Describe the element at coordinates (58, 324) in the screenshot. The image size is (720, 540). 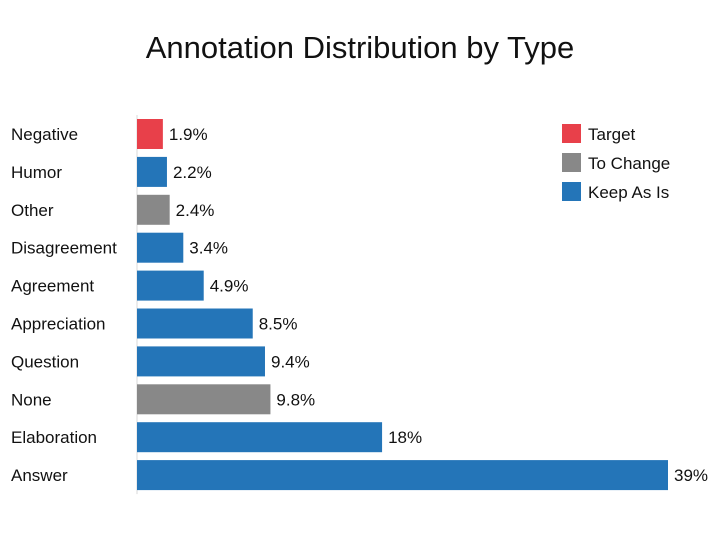
I see `category-label-appreciation: Appreciation` at that location.